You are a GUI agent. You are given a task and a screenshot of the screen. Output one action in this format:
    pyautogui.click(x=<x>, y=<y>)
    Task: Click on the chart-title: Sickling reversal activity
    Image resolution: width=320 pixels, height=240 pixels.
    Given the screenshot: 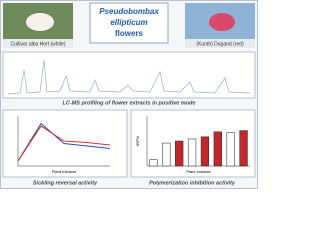 What is the action you would take?
    pyautogui.click(x=65, y=183)
    